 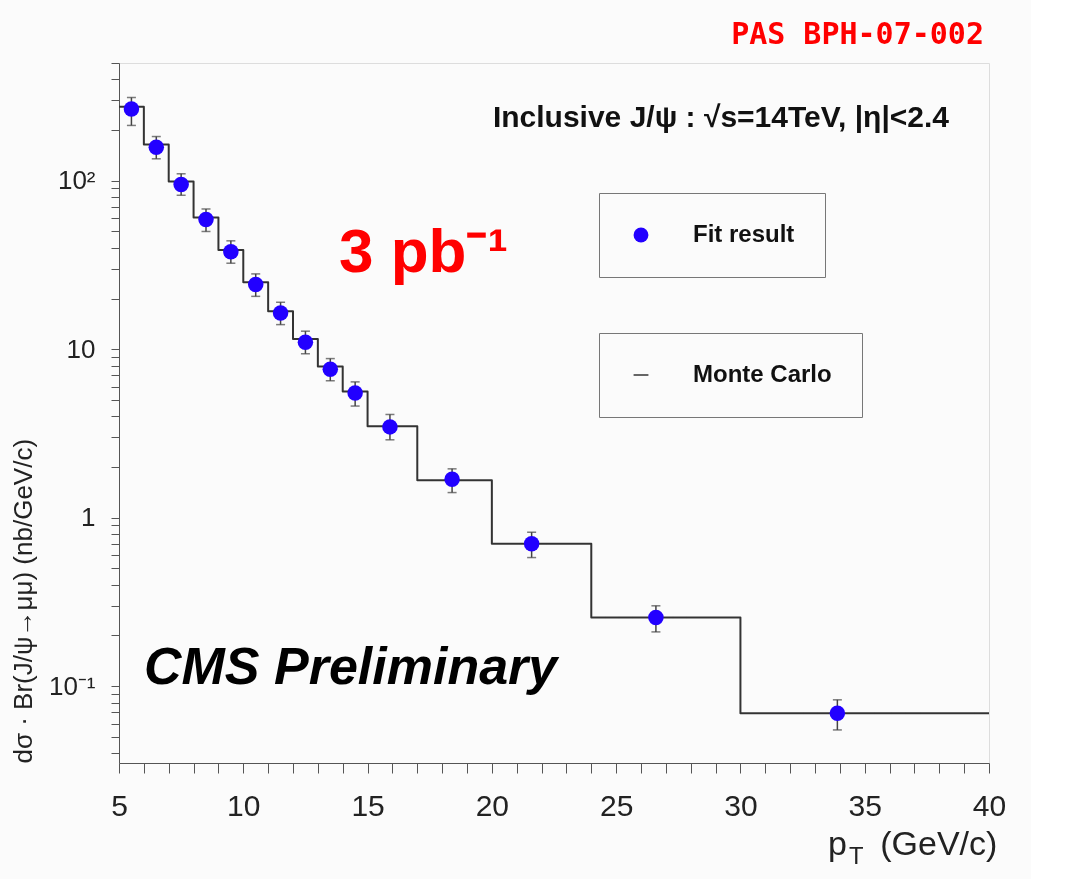 What do you see at coordinates (244, 805) in the screenshot?
I see `x-tick-label: 10` at bounding box center [244, 805].